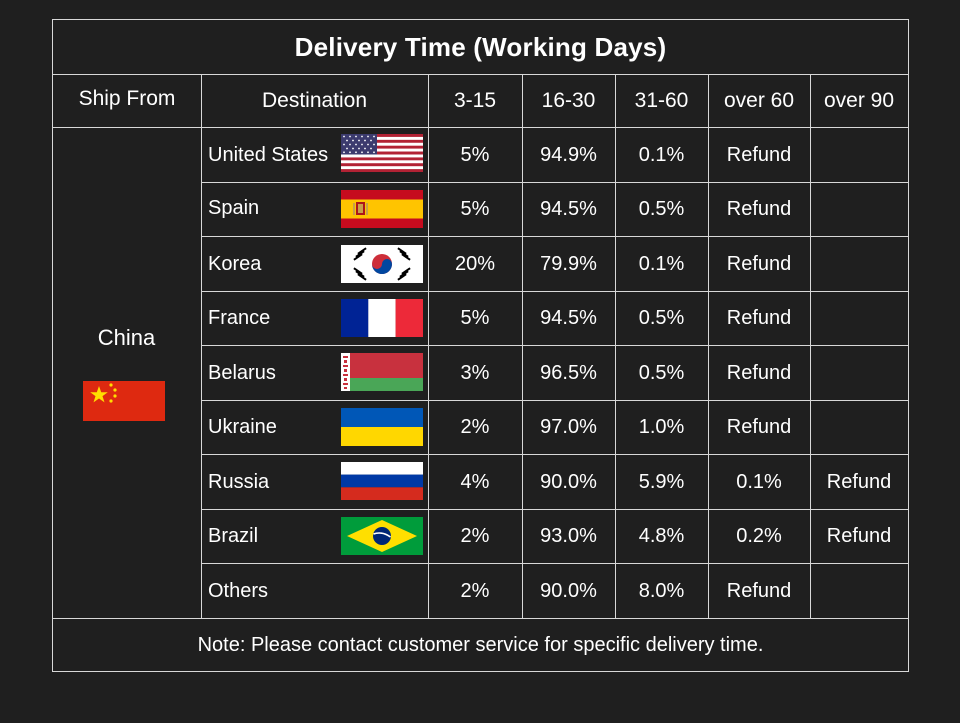  Describe the element at coordinates (661, 536) in the screenshot. I see `cell-31-60: 4.8%` at that location.